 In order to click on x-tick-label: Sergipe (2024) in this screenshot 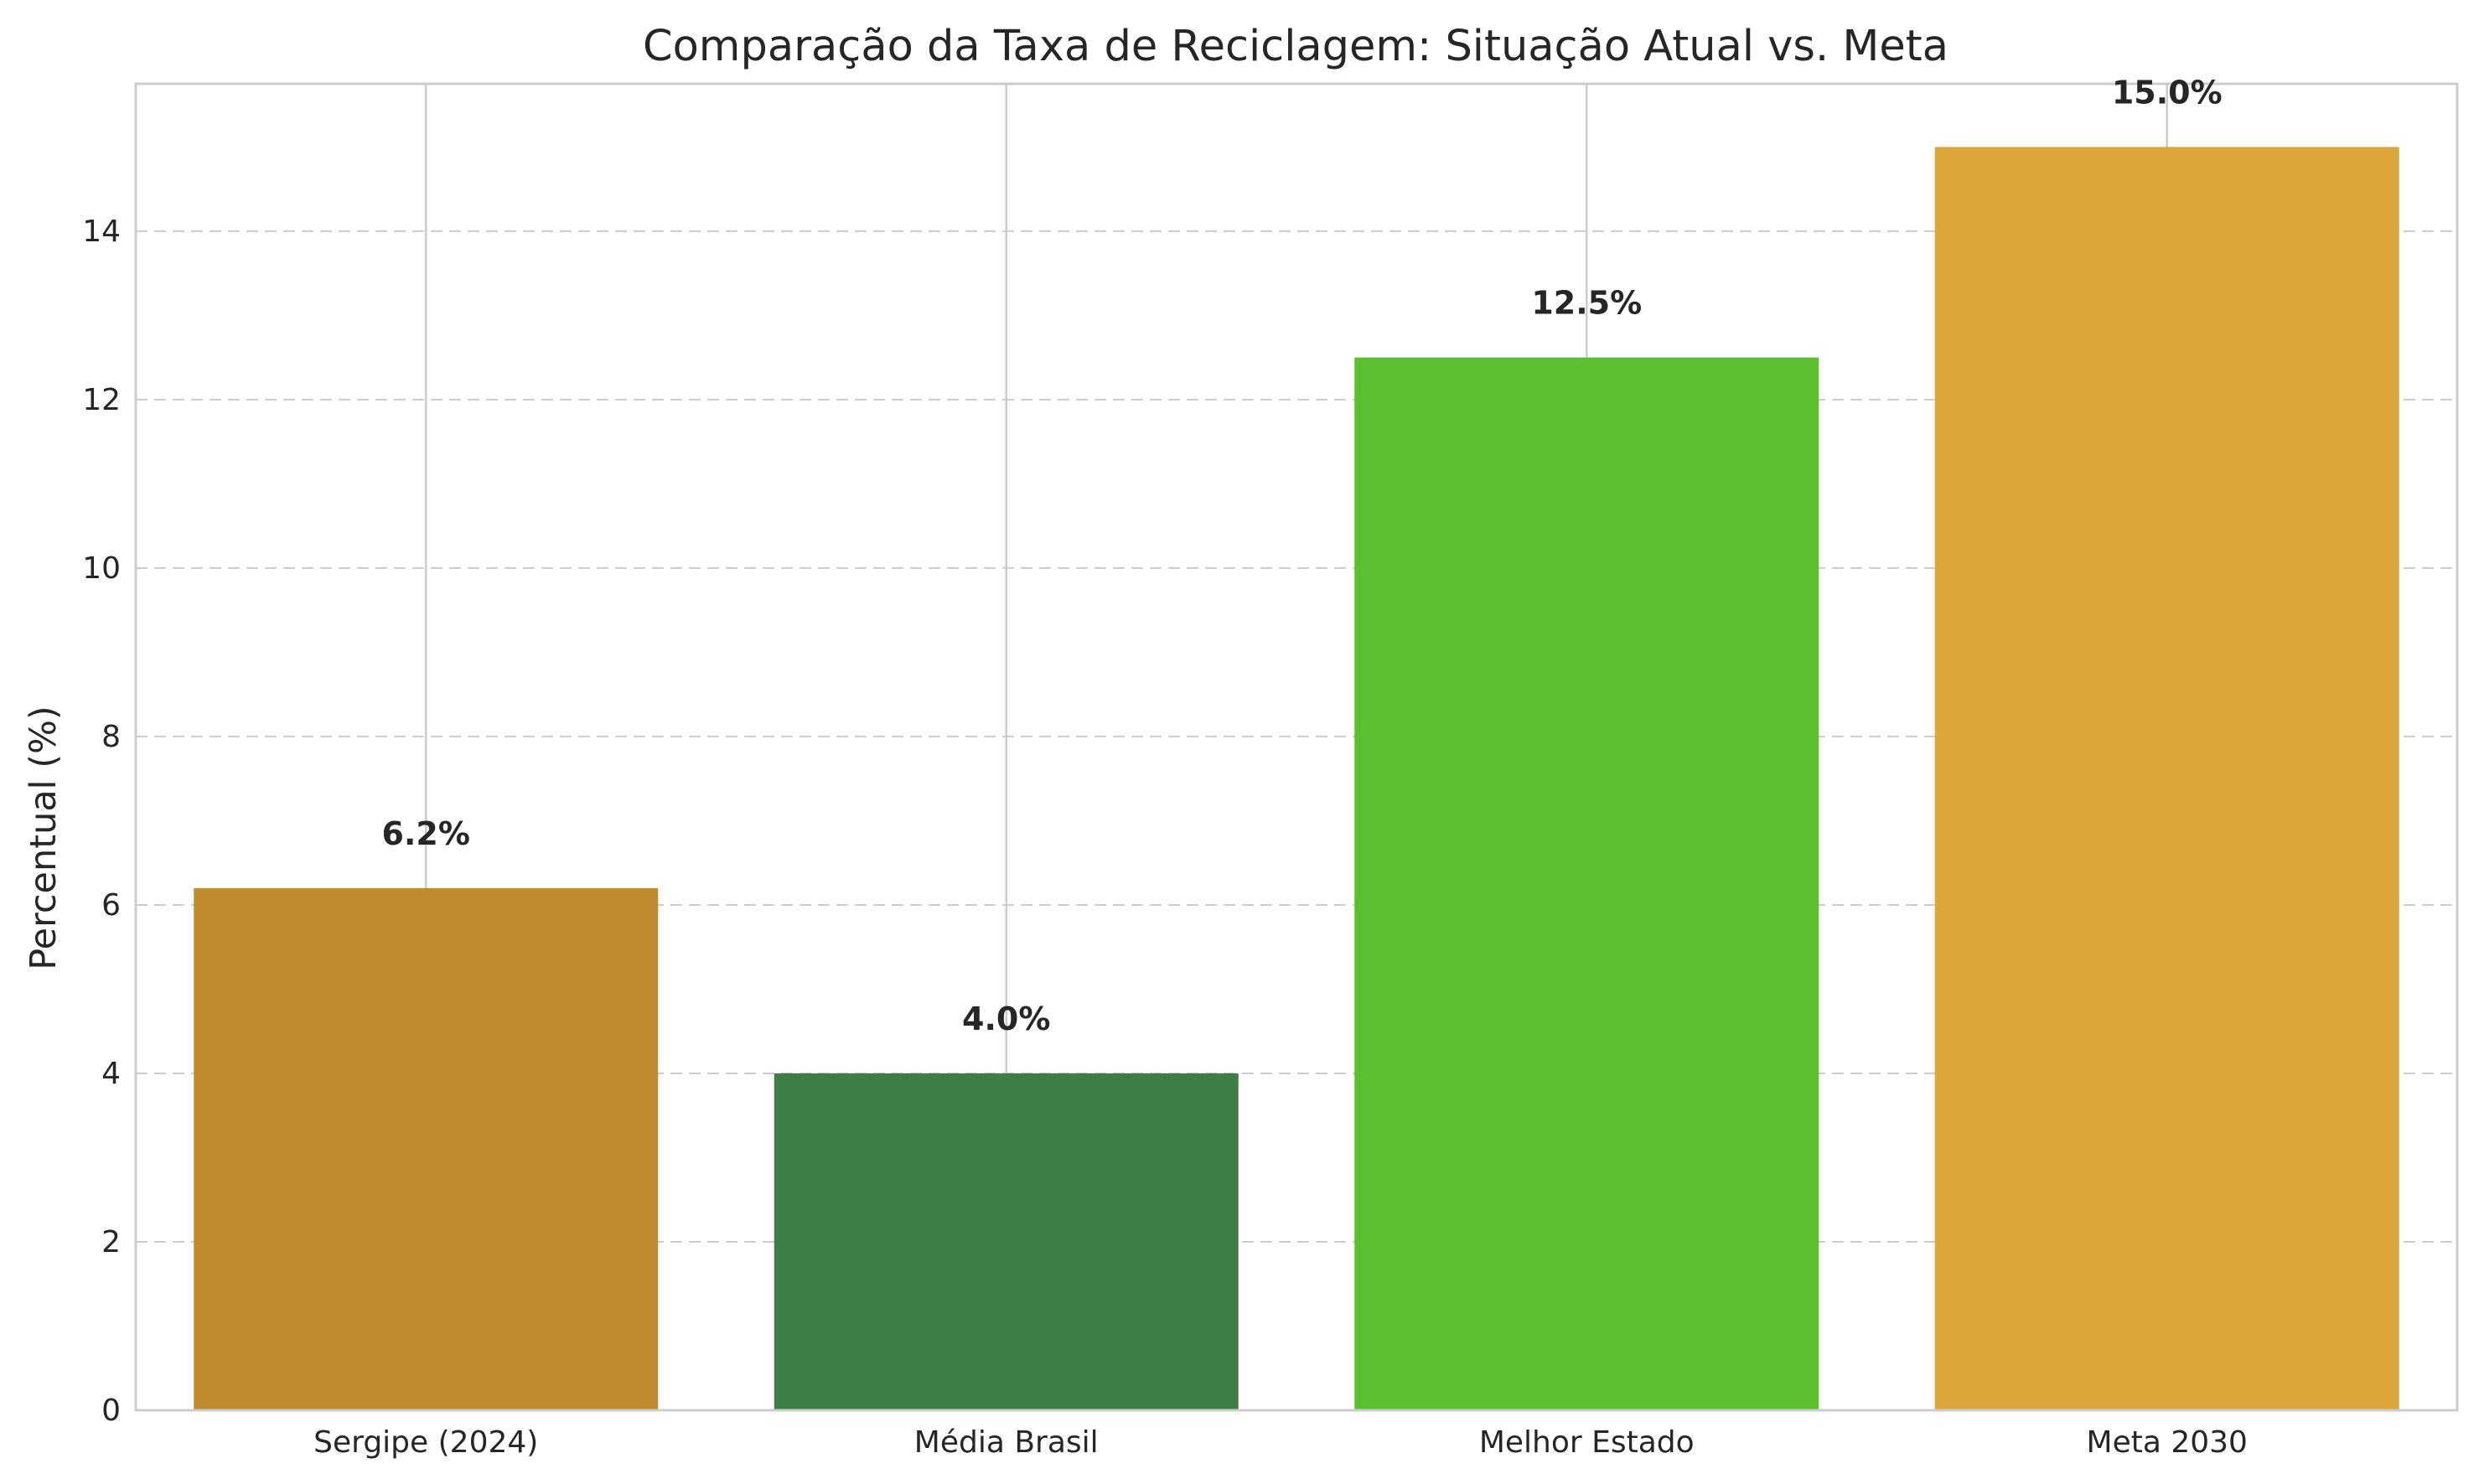, I will do `click(425, 1442)`.